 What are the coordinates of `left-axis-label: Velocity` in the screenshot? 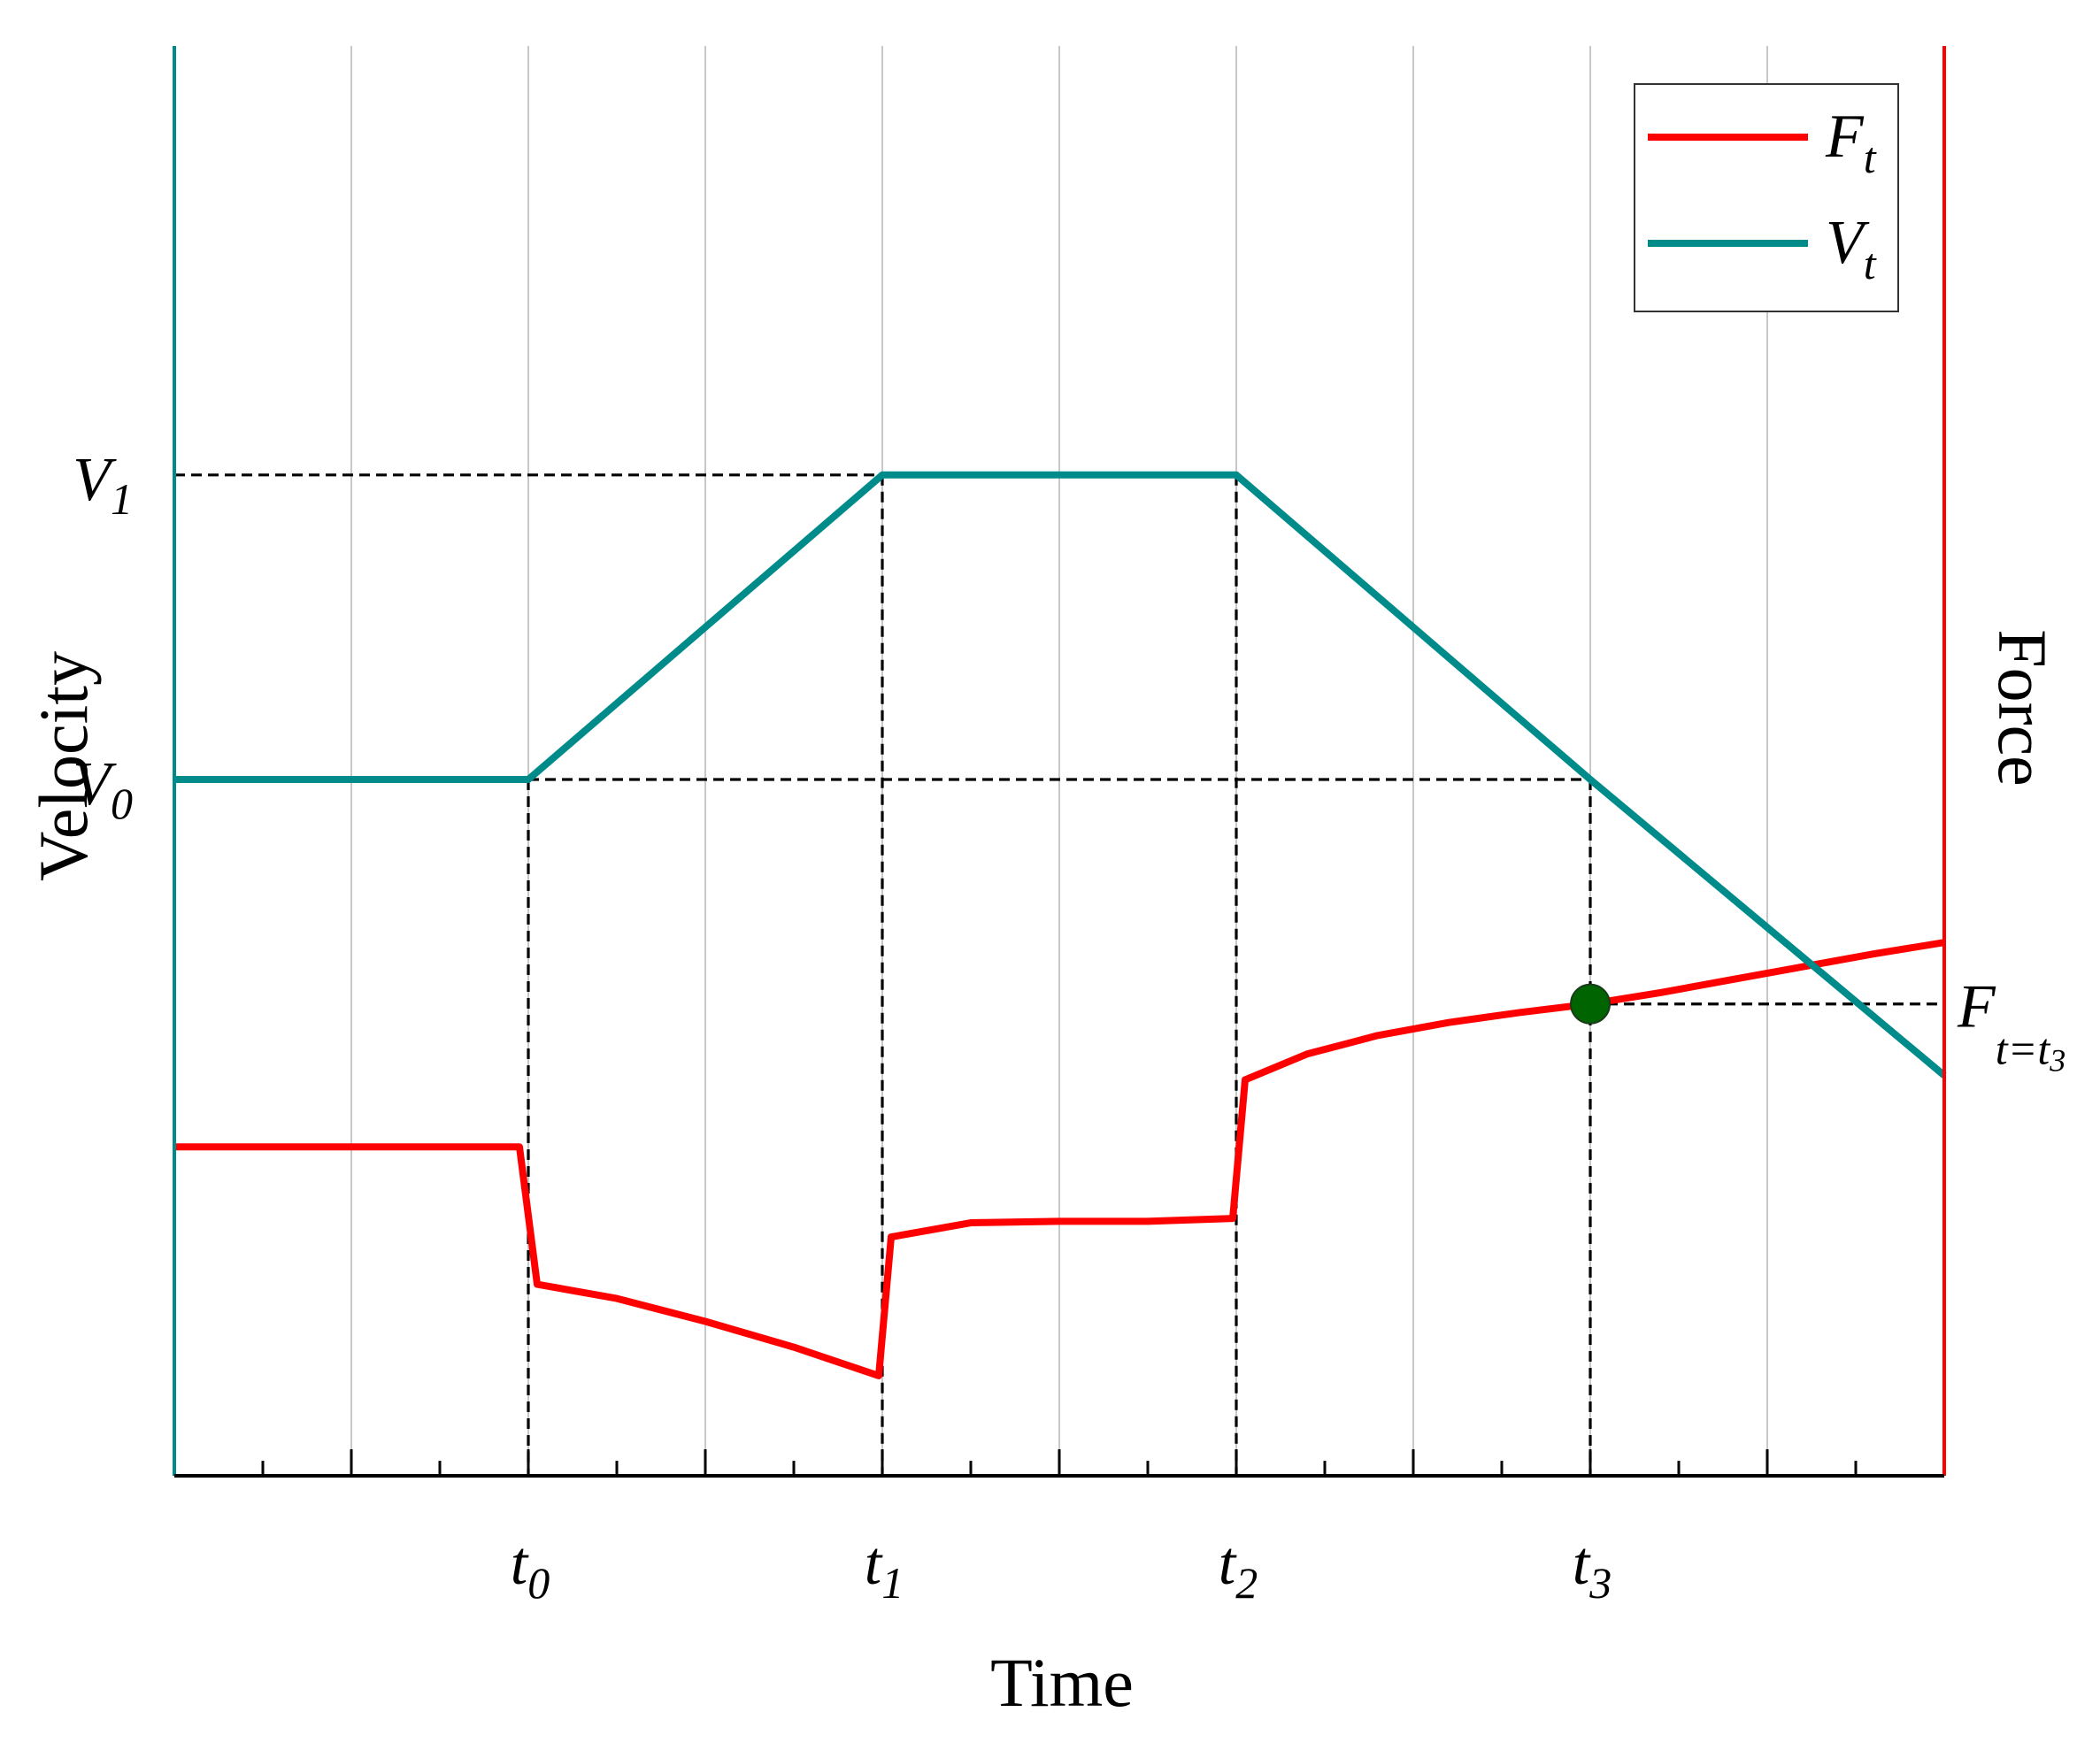 It's located at (63, 766).